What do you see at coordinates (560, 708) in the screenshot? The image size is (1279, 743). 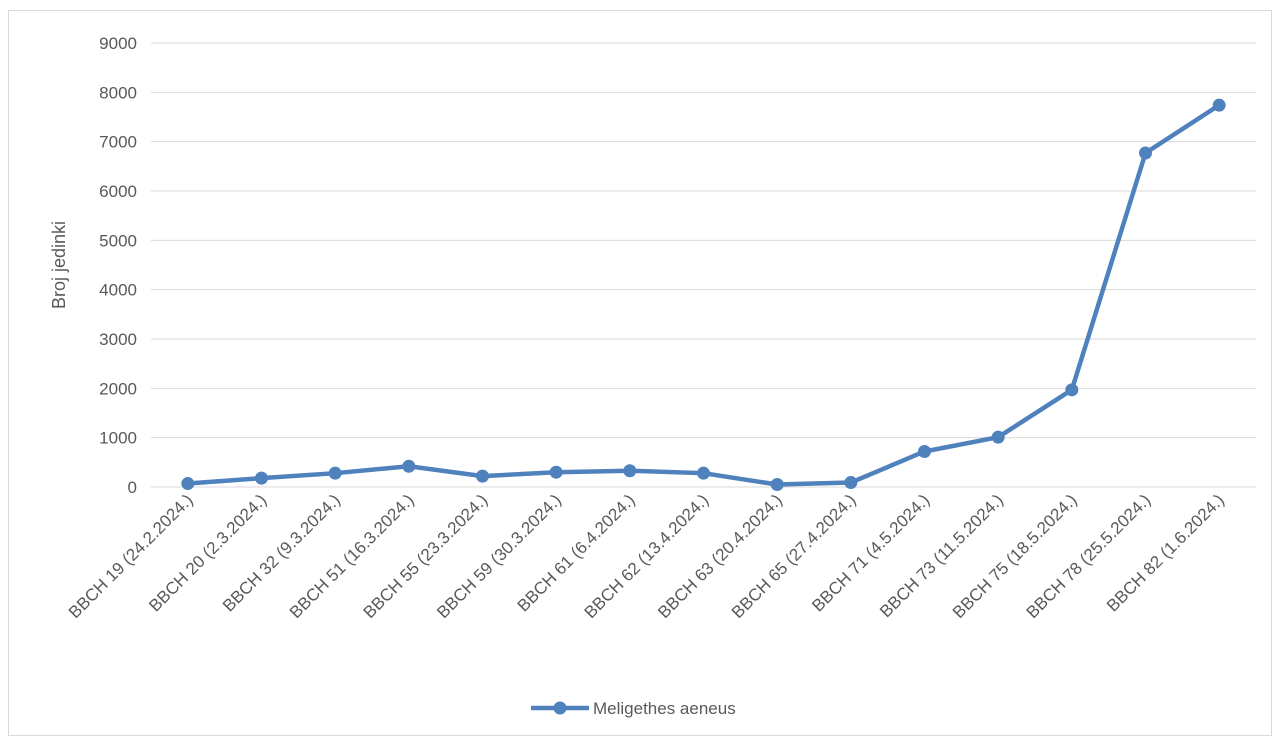 I see `legend-series-marker` at bounding box center [560, 708].